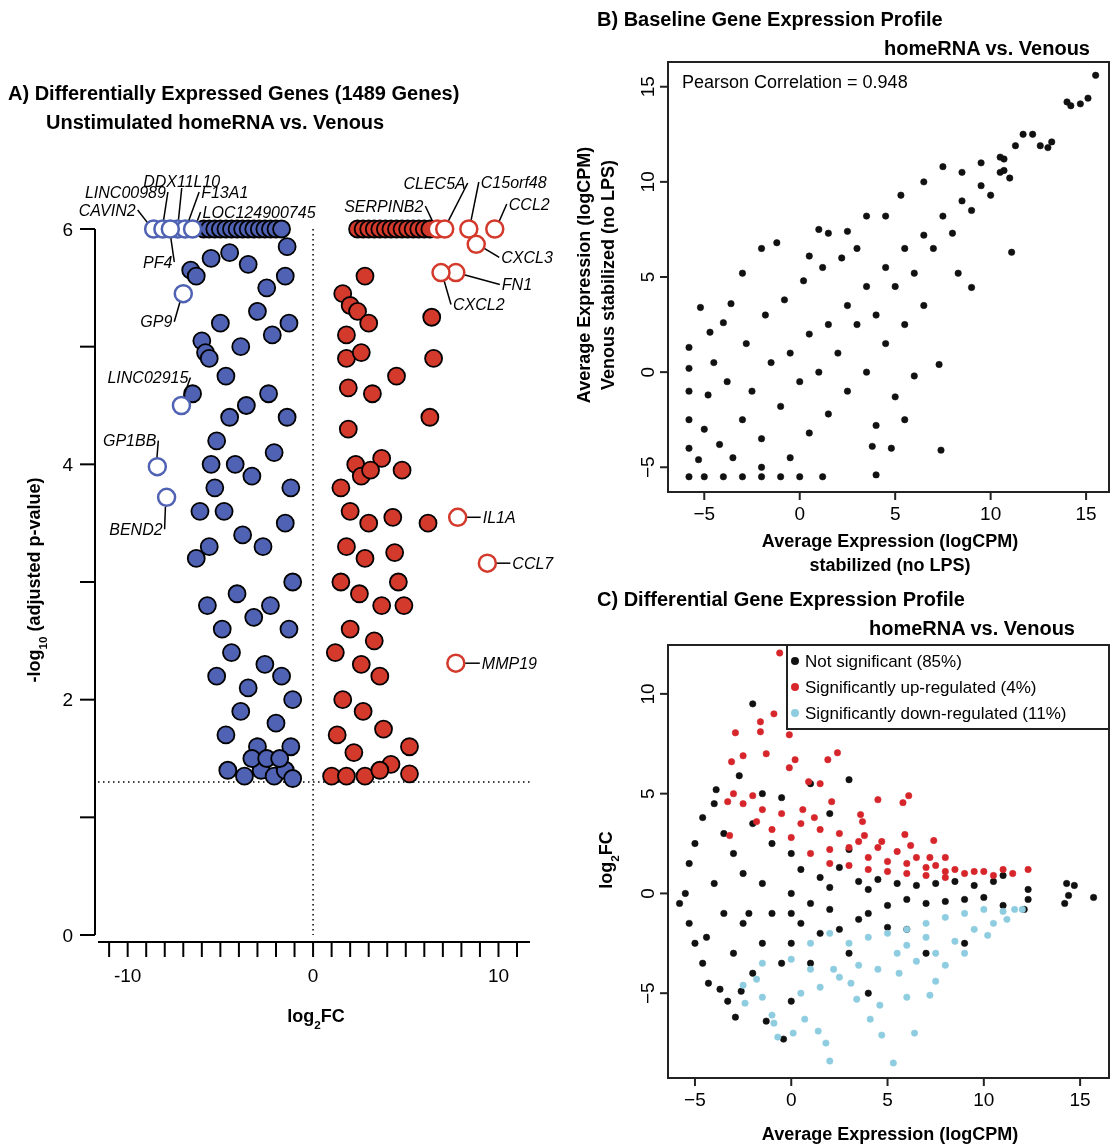 The height and width of the screenshot is (1145, 1112). What do you see at coordinates (890, 1134) in the screenshot?
I see `x-axis-title: Average Expression (logCPM)` at bounding box center [890, 1134].